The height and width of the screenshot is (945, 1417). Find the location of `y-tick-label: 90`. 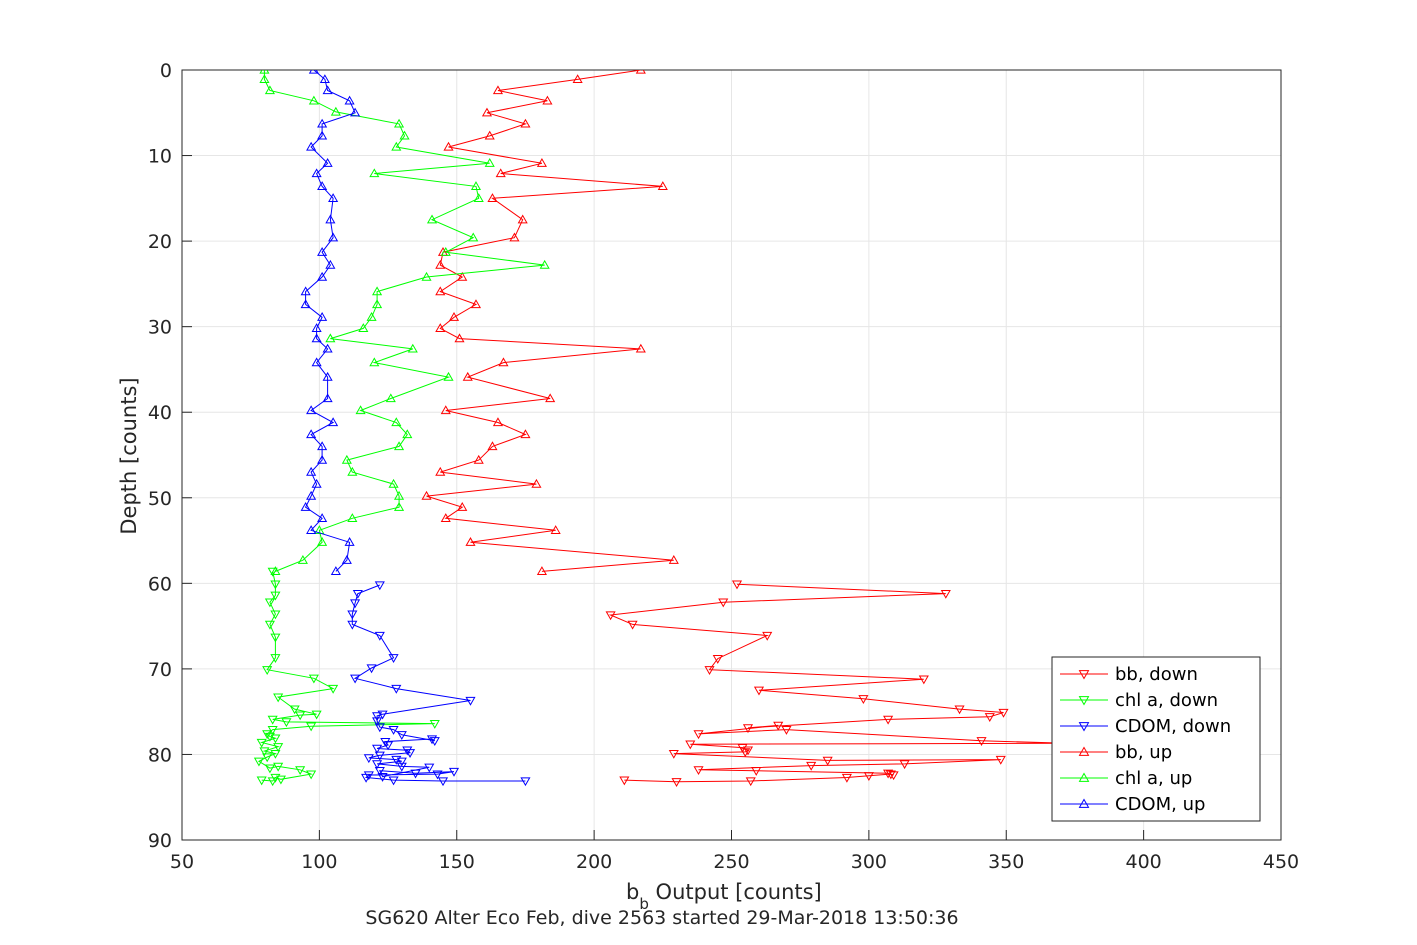

y-tick-label: 90 is located at coordinates (160, 841).